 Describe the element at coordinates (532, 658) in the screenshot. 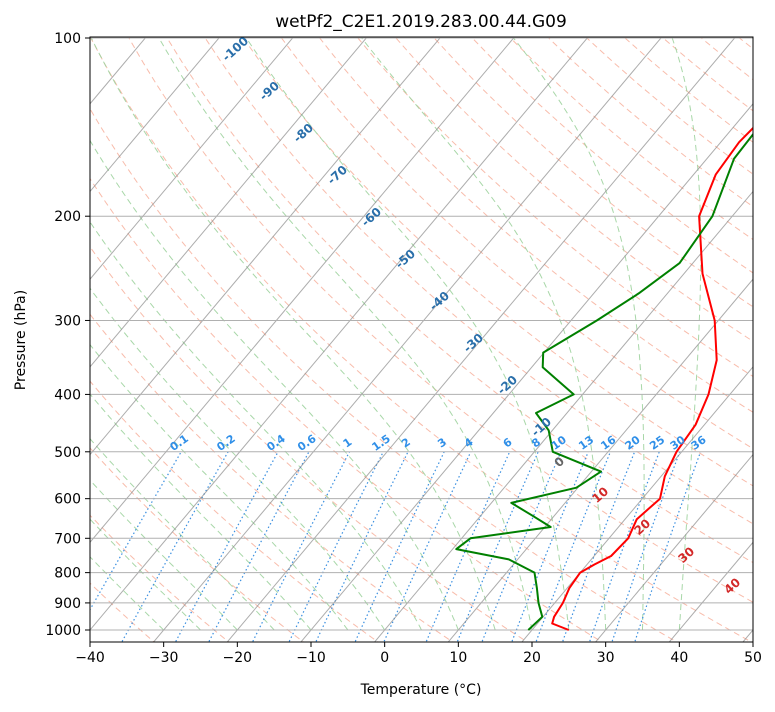

I see `x-tick-label: 20` at that location.